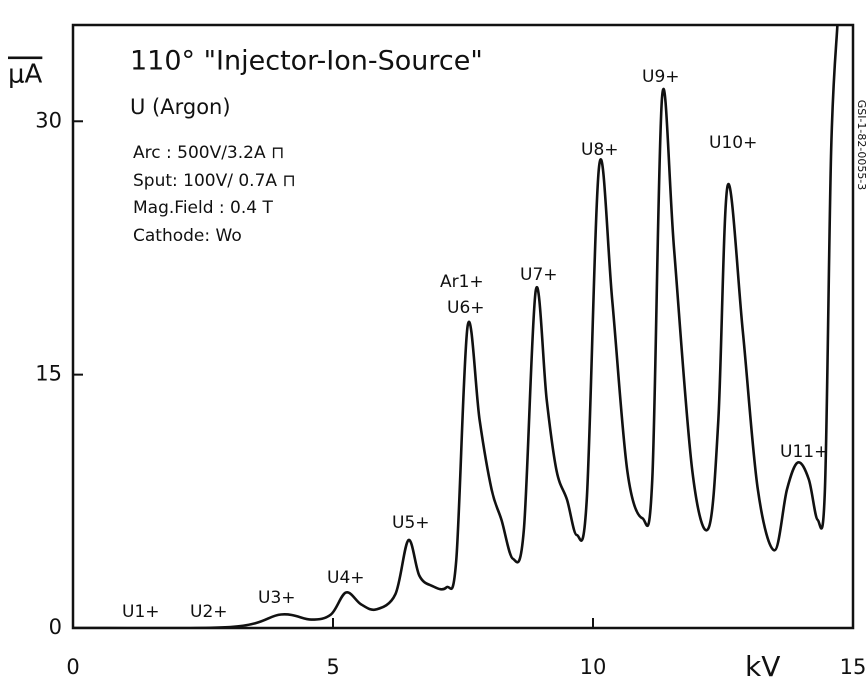  Describe the element at coordinates (55, 627) in the screenshot. I see `y-tick-label: 0` at that location.